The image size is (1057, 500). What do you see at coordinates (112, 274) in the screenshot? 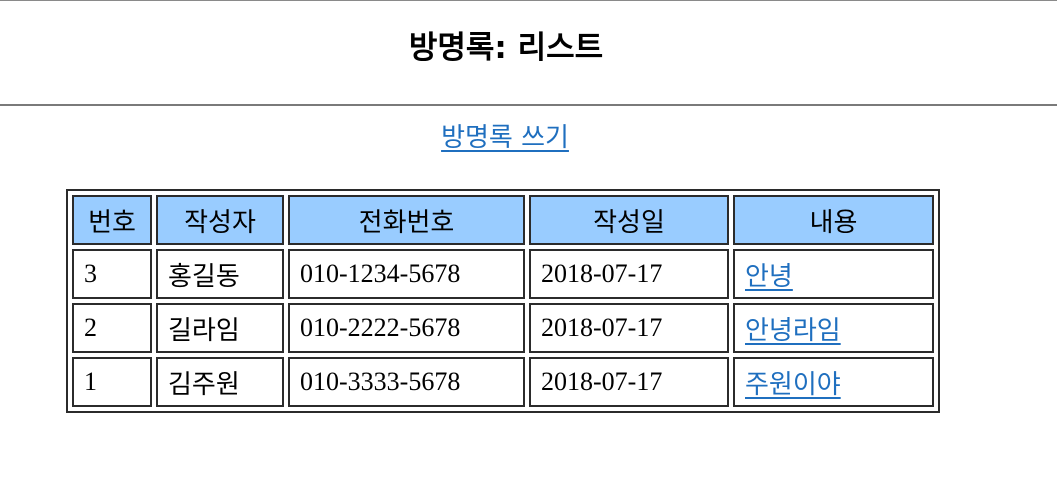
I see `cell-number: 3` at bounding box center [112, 274].